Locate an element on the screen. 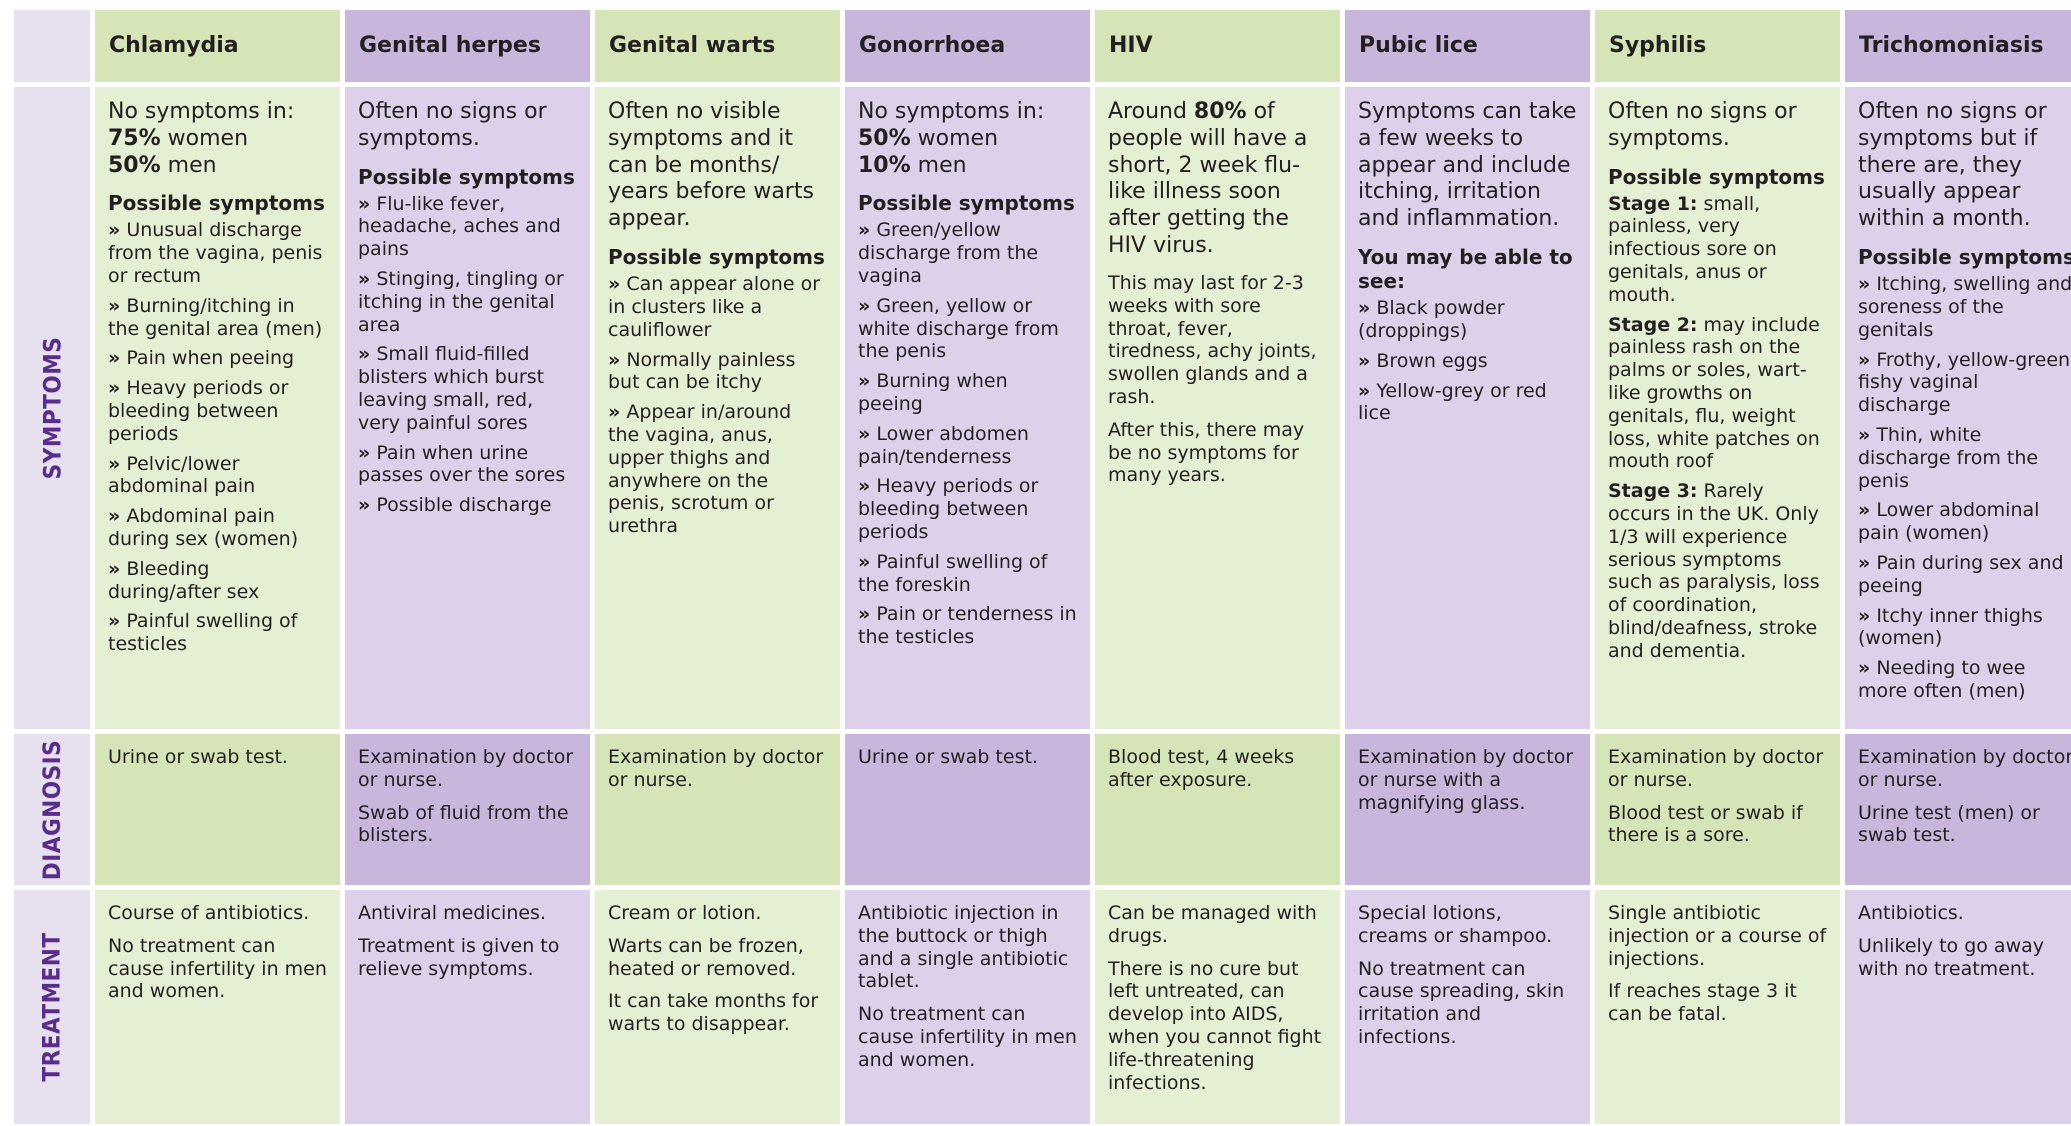 The width and height of the screenshot is (2071, 1126). paragraph: 10% men is located at coordinates (967, 166).